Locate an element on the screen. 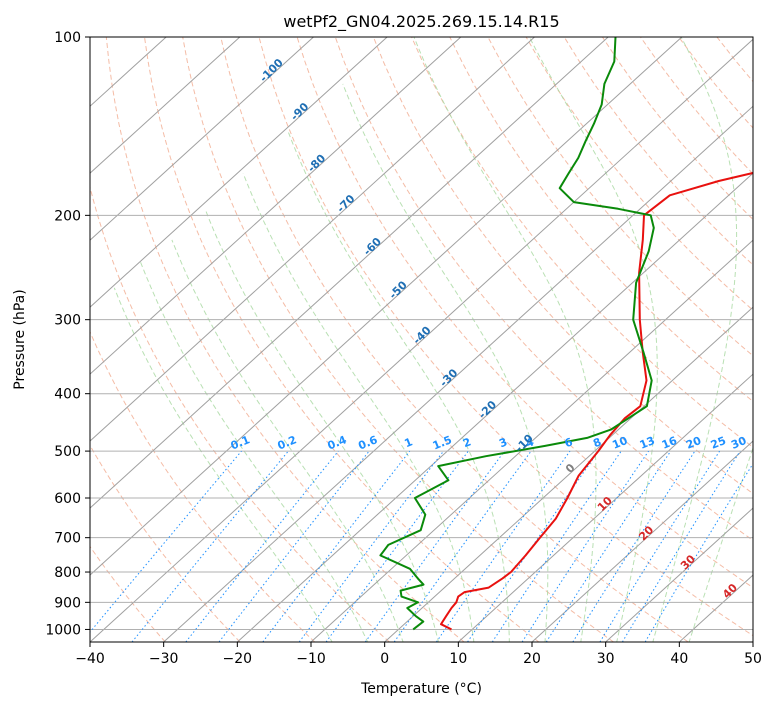 The height and width of the screenshot is (708, 775). mixing-ratio-label: 8 is located at coordinates (597, 442).